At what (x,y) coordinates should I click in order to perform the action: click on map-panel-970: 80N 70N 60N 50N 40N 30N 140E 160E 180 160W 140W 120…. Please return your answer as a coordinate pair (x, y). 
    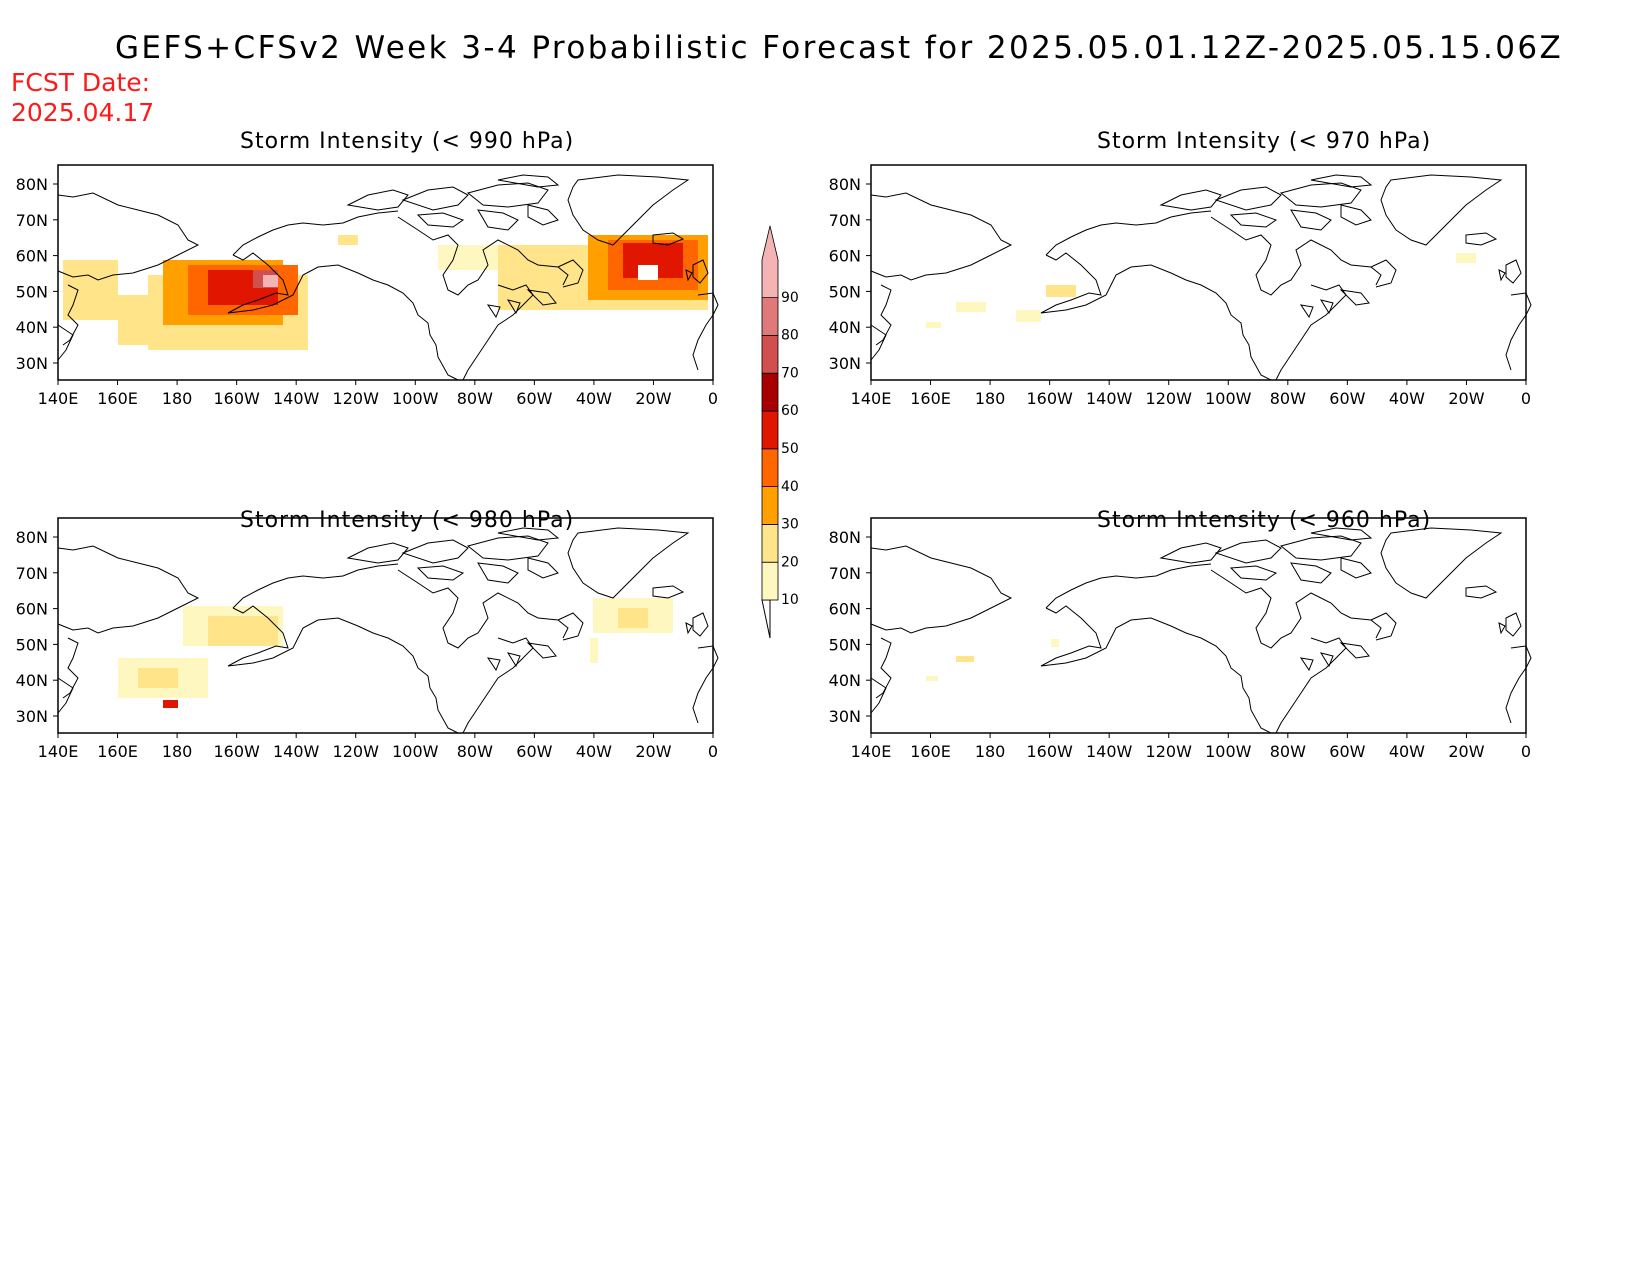
    Looking at the image, I should click on (1180, 286).